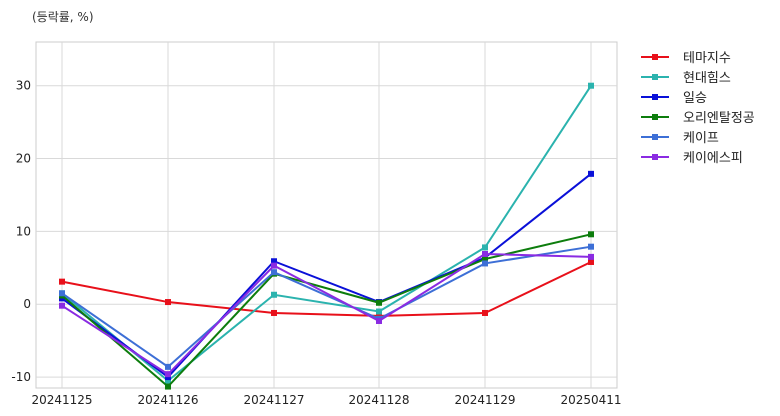 This screenshot has height=416, width=780. Describe the element at coordinates (707, 78) in the screenshot. I see `legend-label: 현대힘스` at that location.